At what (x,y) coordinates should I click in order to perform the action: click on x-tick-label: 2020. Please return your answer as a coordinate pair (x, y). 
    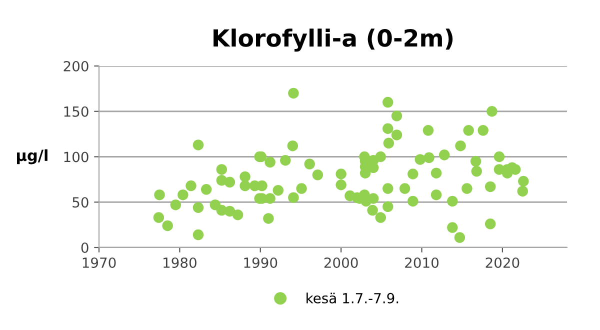
    Looking at the image, I should click on (503, 262).